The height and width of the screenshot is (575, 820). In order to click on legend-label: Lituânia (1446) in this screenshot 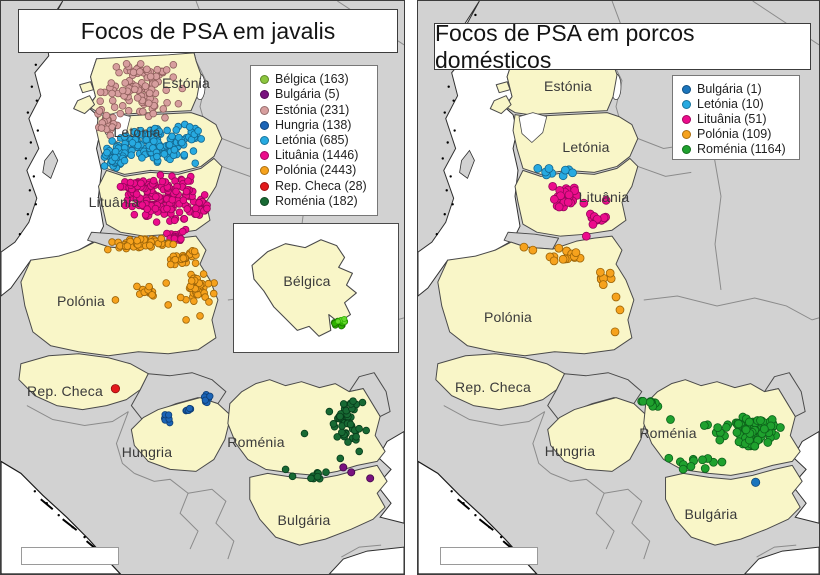, I will do `click(317, 155)`.